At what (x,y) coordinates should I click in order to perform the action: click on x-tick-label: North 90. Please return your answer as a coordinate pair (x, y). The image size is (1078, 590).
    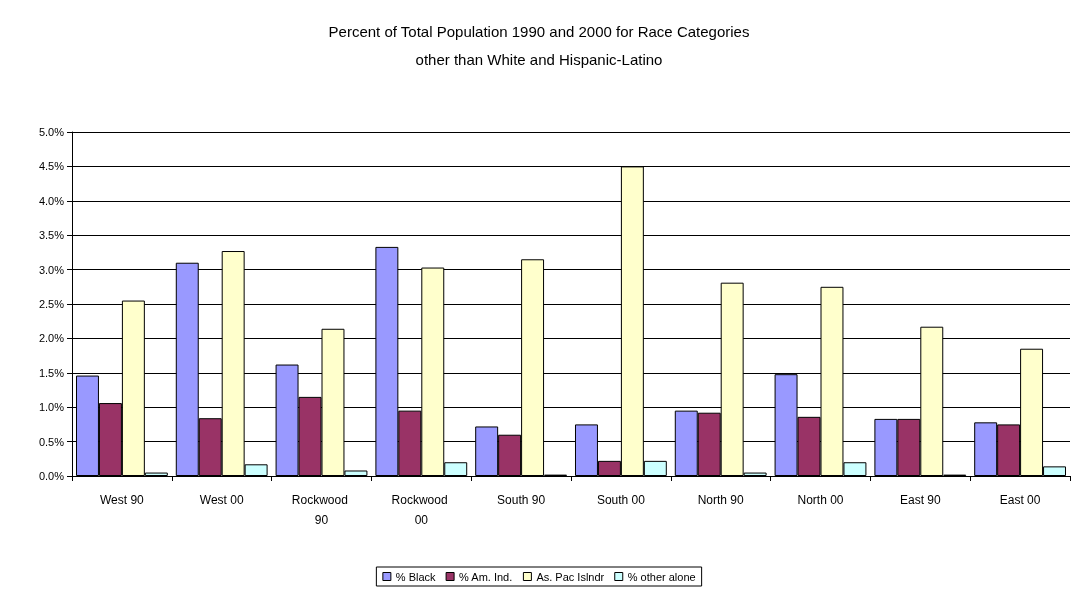
    Looking at the image, I should click on (721, 500).